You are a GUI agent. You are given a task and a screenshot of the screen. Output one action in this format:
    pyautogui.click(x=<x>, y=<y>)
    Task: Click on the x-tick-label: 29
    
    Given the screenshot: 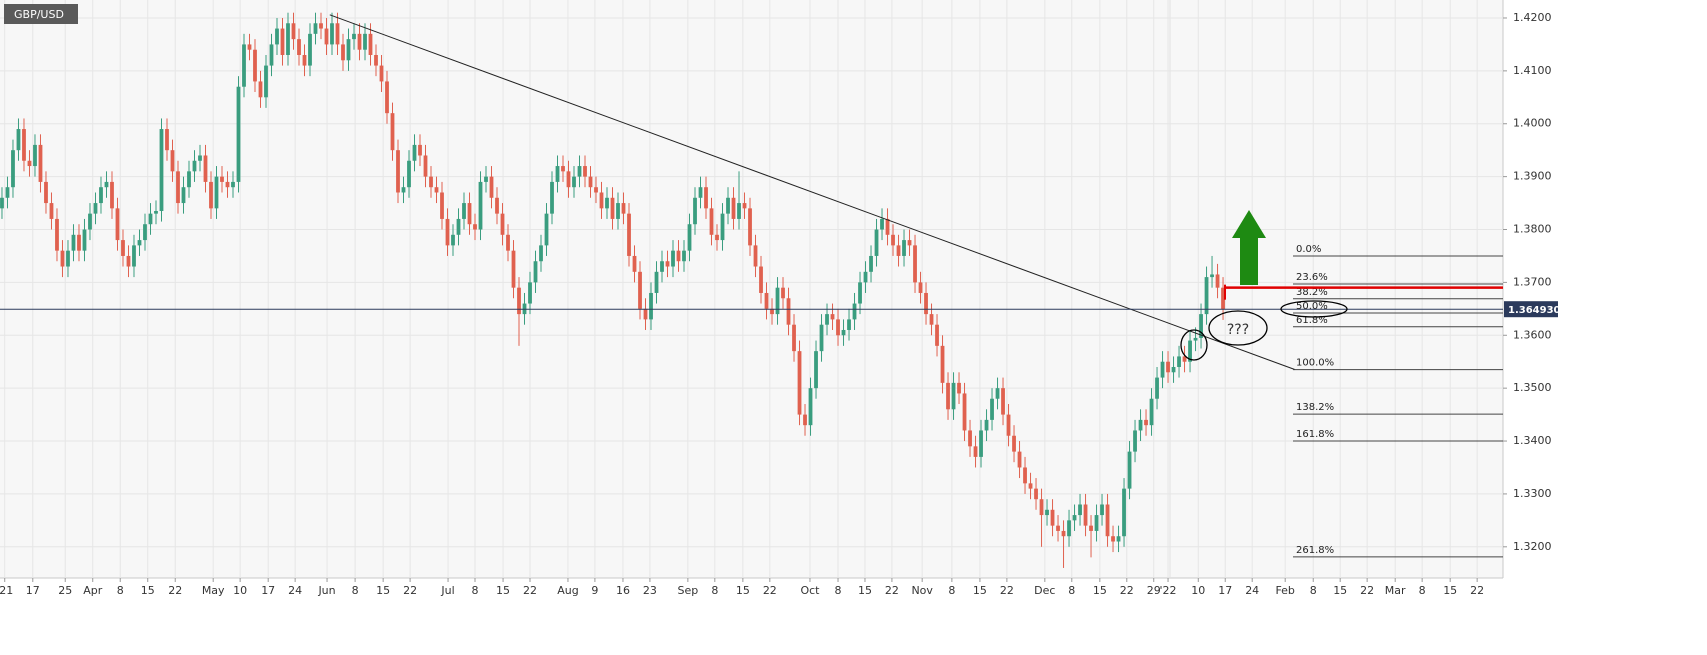 What is the action you would take?
    pyautogui.click(x=1154, y=590)
    